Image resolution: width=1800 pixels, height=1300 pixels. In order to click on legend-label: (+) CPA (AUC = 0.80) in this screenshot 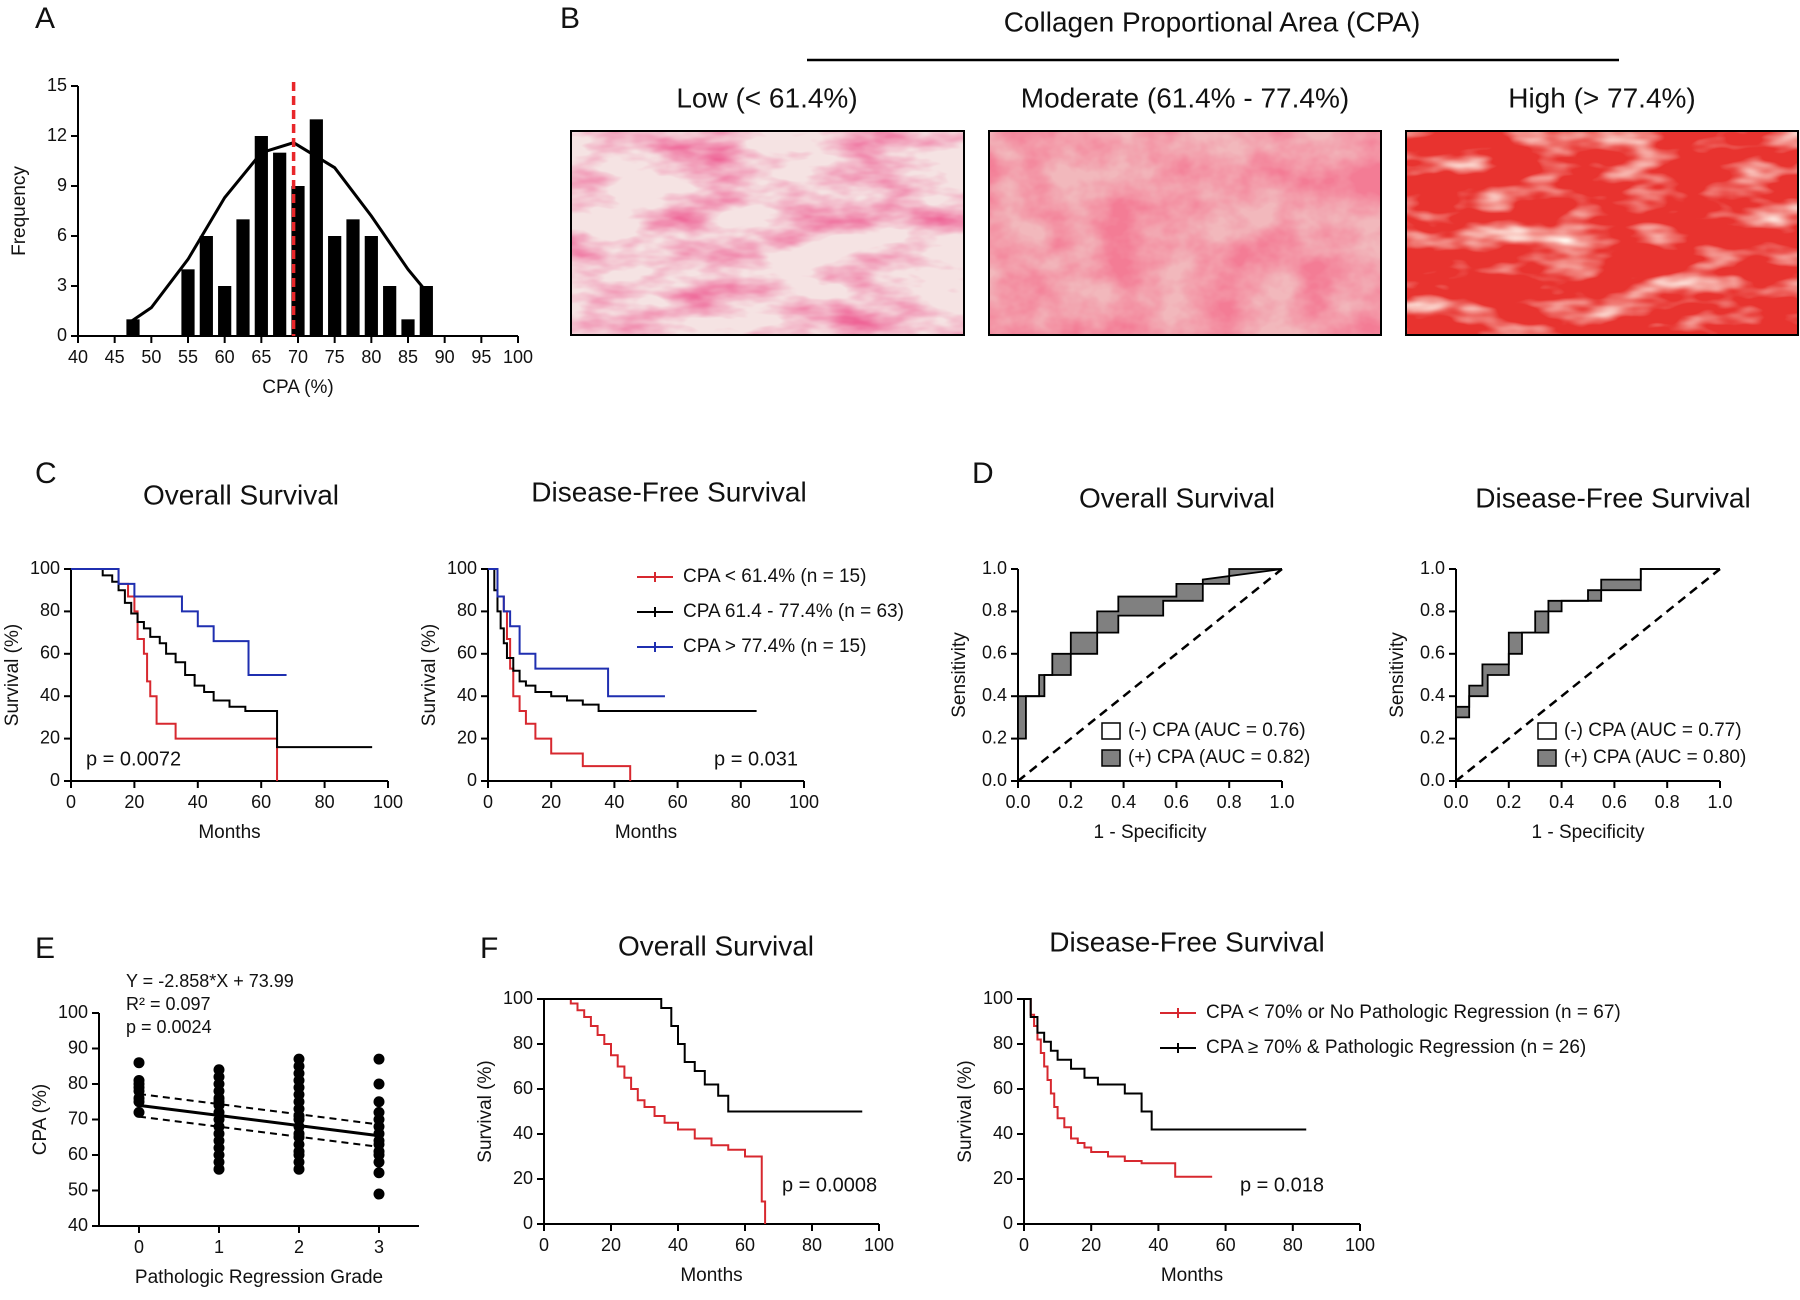, I will do `click(1655, 757)`.